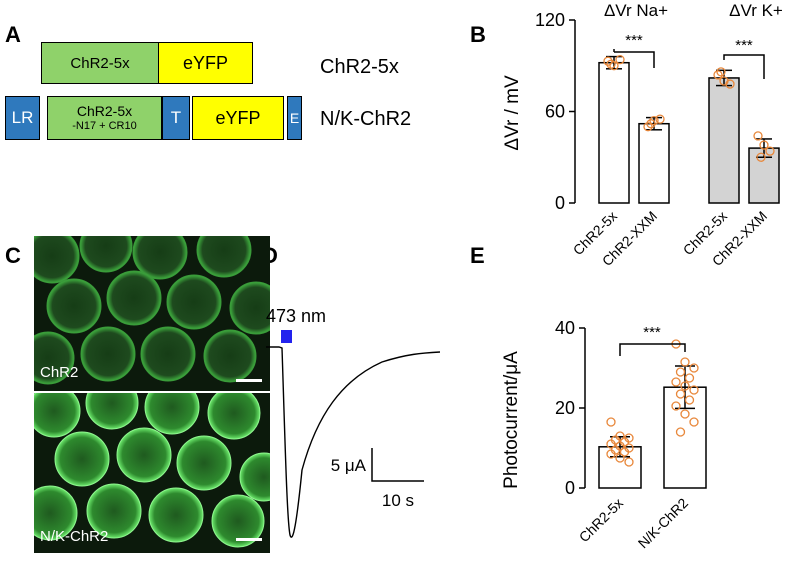 The height and width of the screenshot is (575, 800). Describe the element at coordinates (349, 465) in the screenshot. I see `scale-label-y: 5 μA` at that location.